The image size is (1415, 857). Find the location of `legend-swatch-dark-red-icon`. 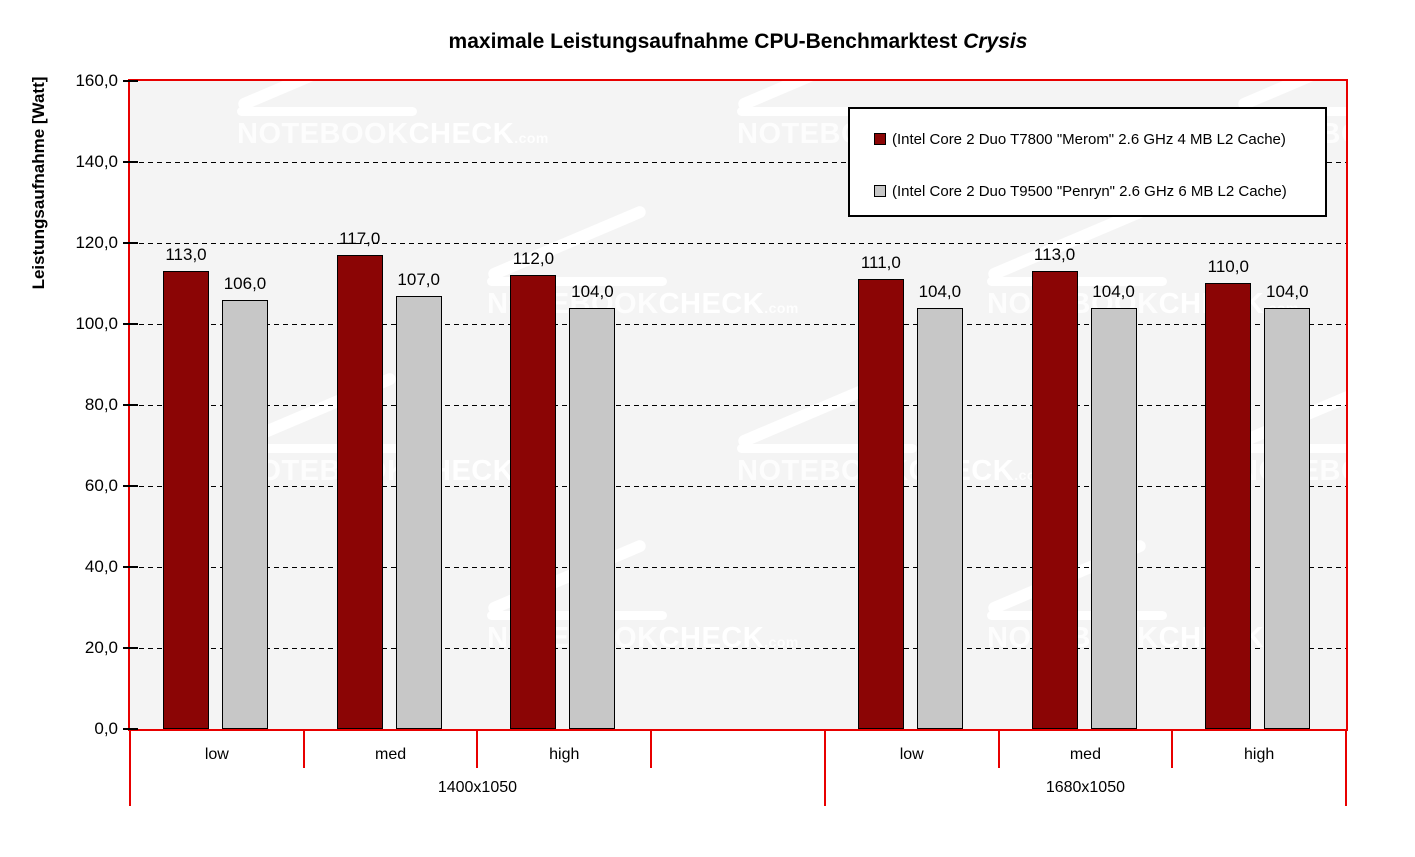

legend-swatch-dark-red-icon is located at coordinates (880, 139).